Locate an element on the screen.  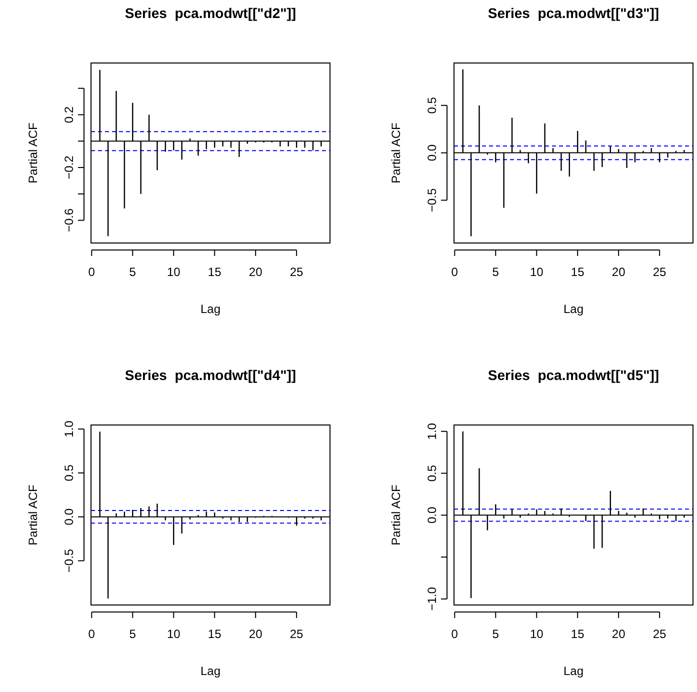
chart-title: Series pca.modwt[["d4"]] is located at coordinates (210, 375).